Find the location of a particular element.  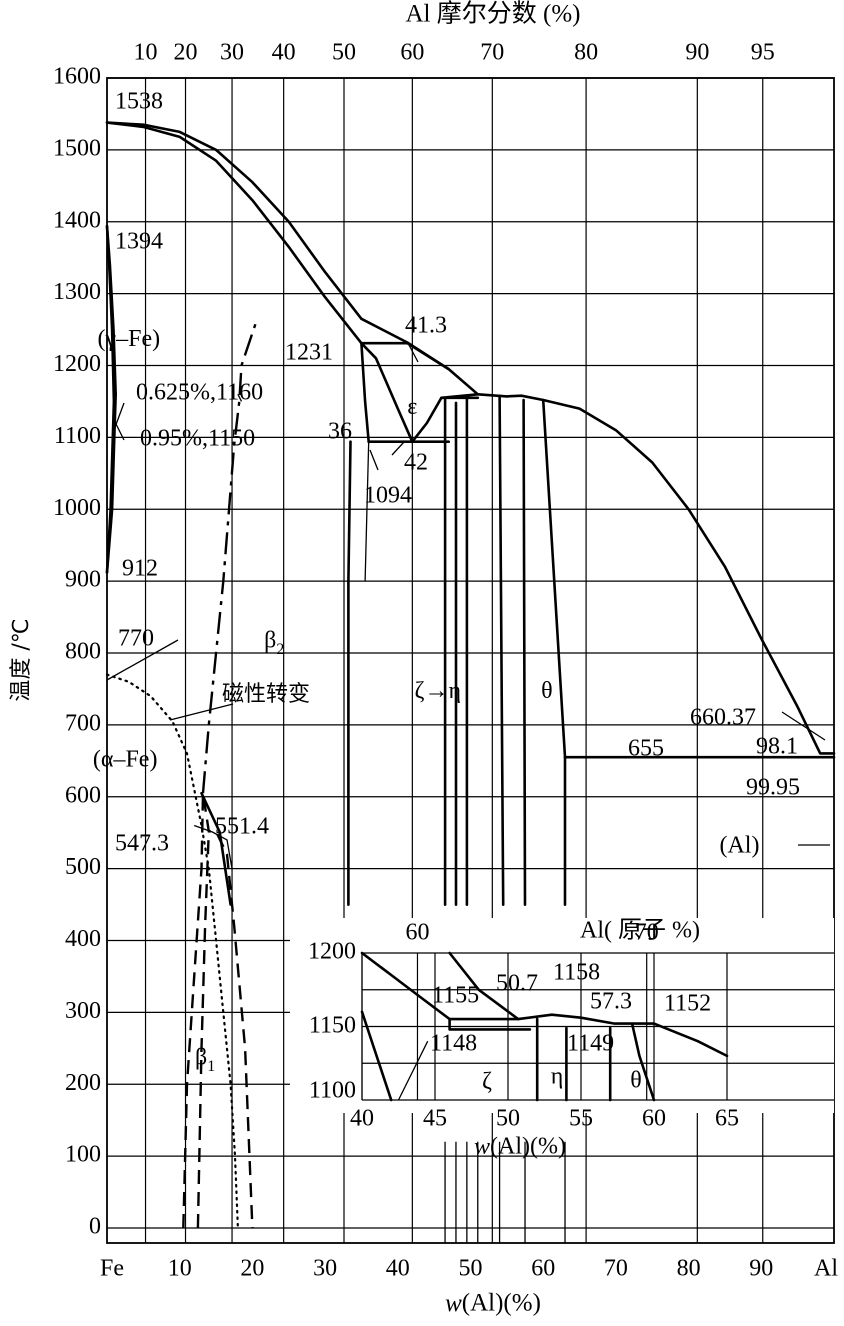

phase-label: β1 is located at coordinates (205, 1060).